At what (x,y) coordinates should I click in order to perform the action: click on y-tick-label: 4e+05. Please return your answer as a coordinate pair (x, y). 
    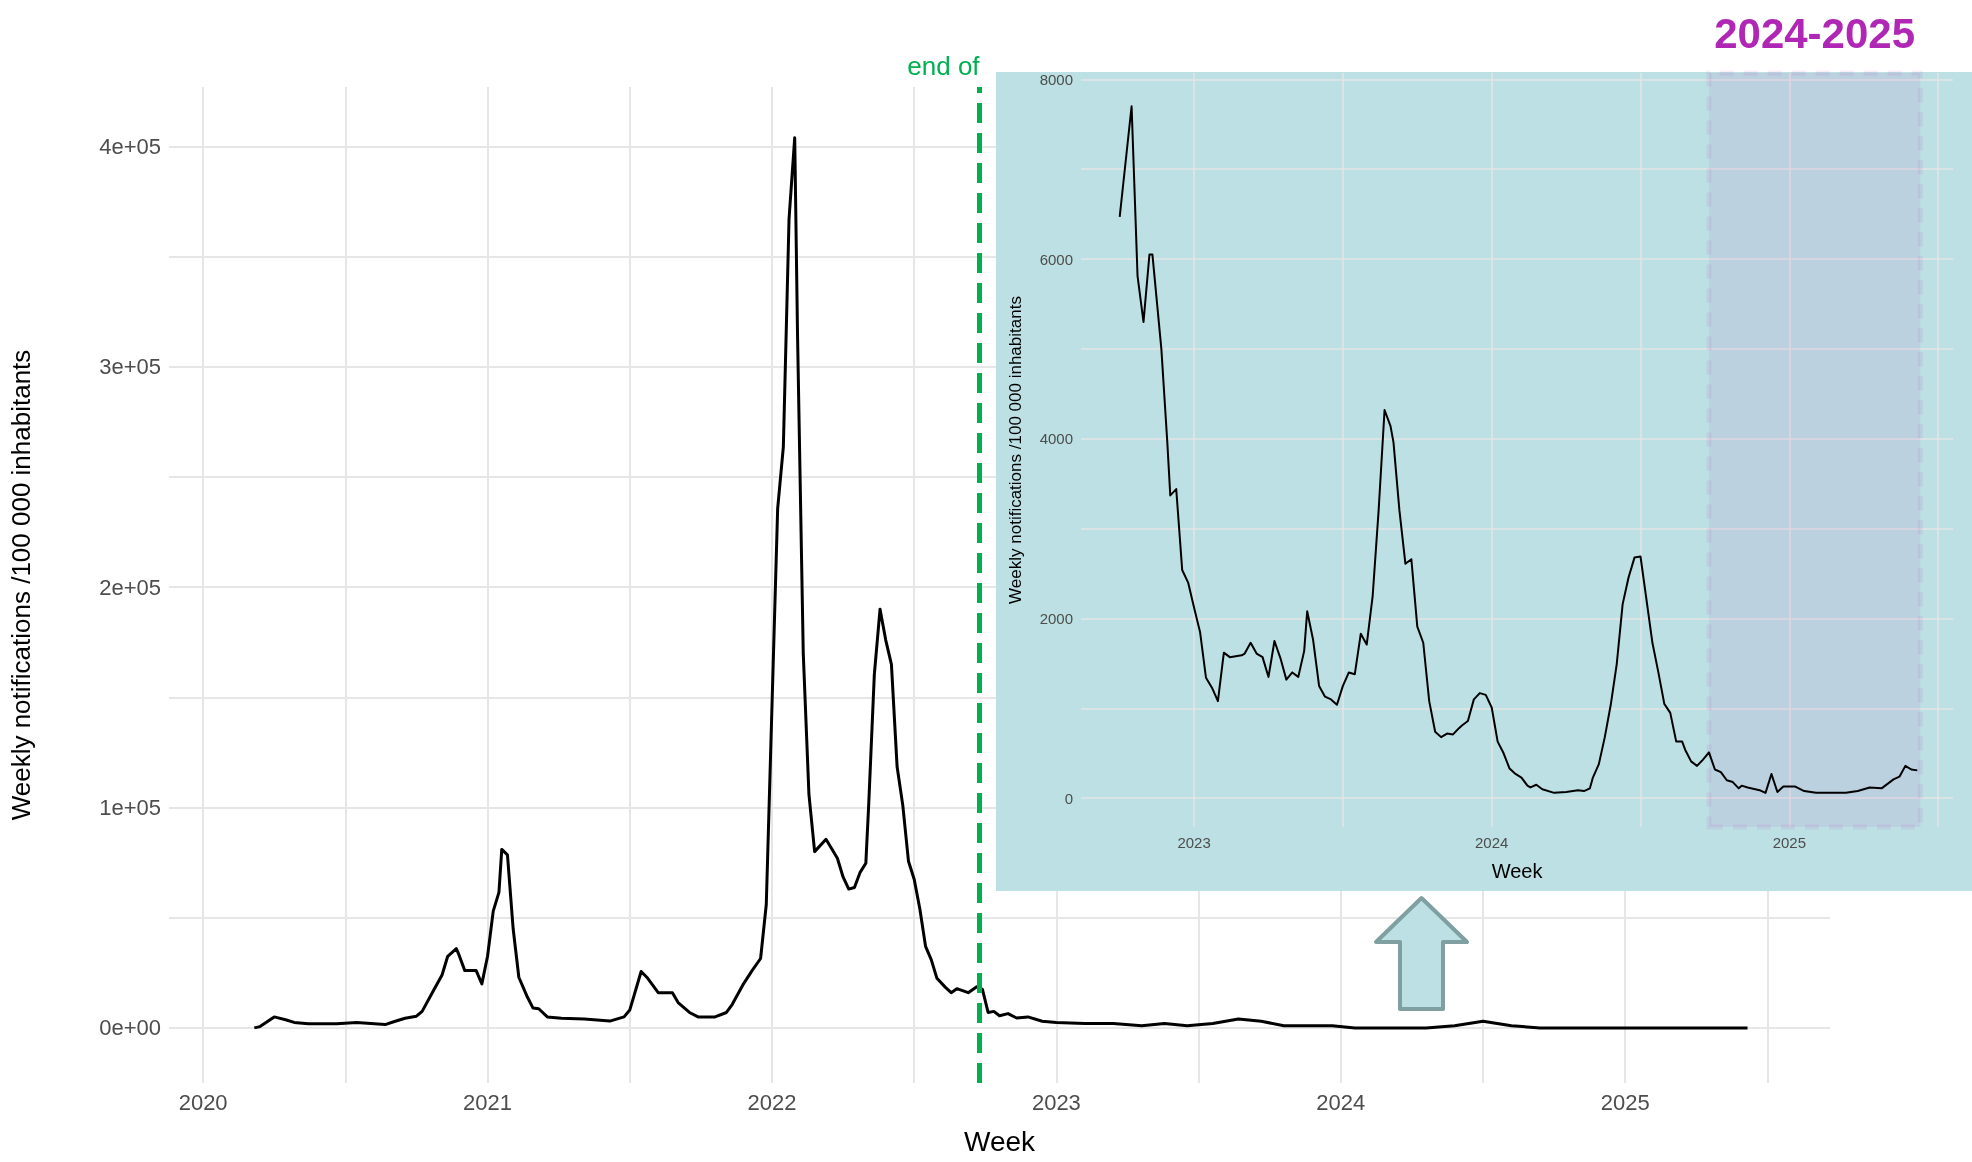
    Looking at the image, I should click on (130, 146).